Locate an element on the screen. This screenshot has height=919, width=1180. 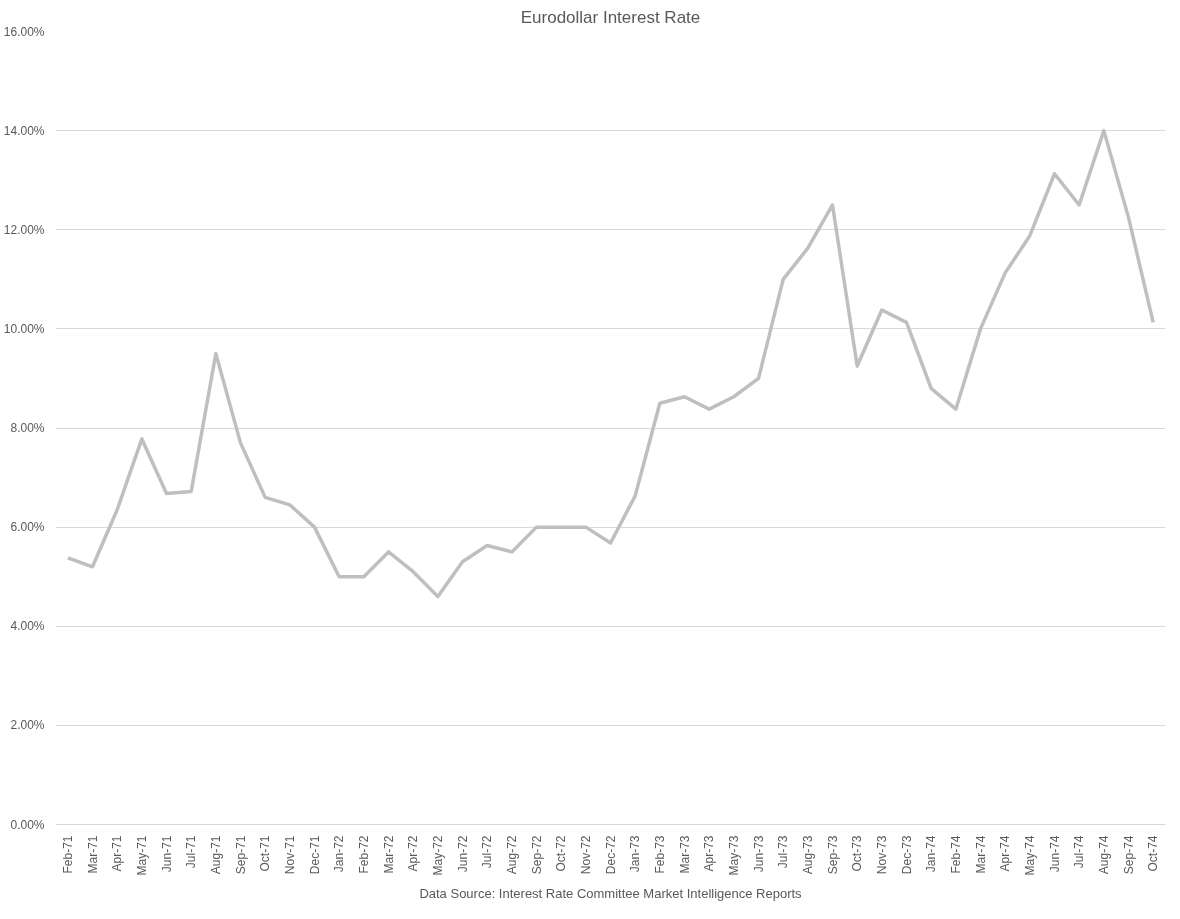
x-tick-label: Jan-74 is located at coordinates (931, 854).